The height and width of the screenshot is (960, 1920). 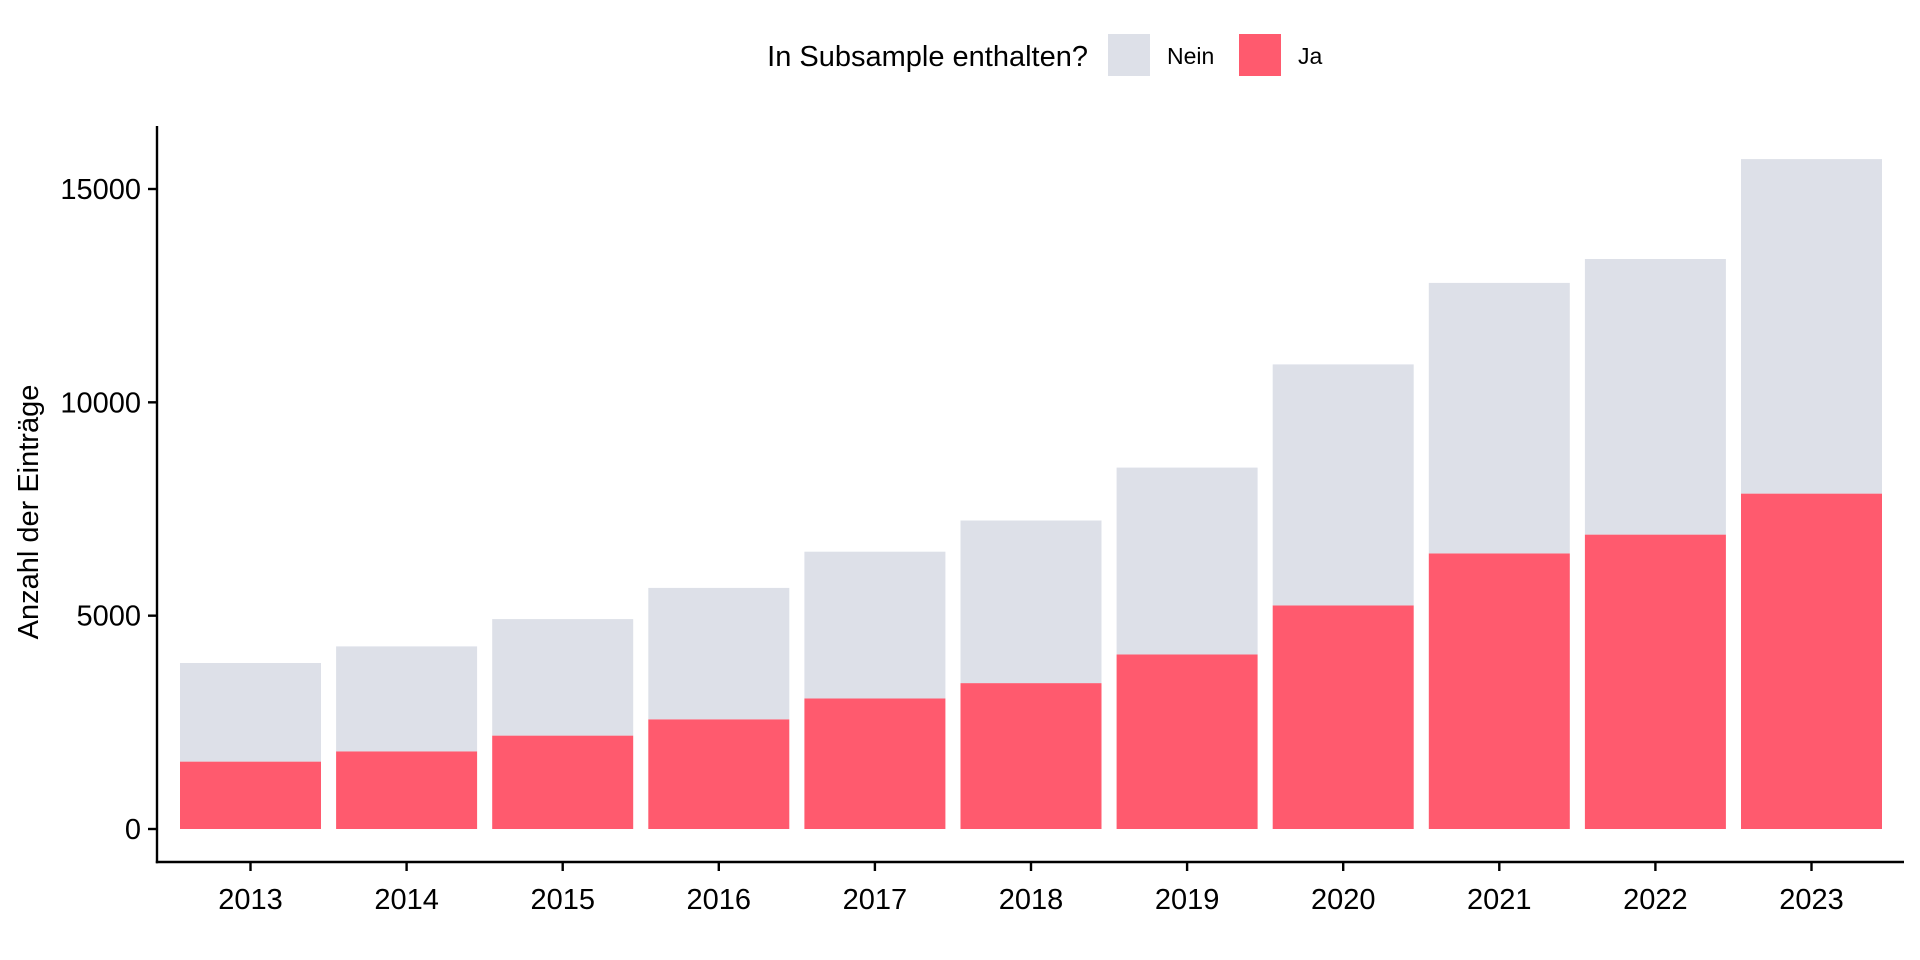 I want to click on y-tick-label-15000: 15000, so click(x=100, y=190).